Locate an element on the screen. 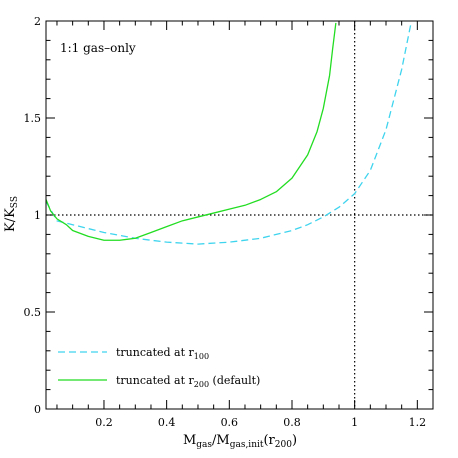 Image resolution: width=458 pixels, height=458 pixels. y-tick-label: 0.5 is located at coordinates (33, 312).